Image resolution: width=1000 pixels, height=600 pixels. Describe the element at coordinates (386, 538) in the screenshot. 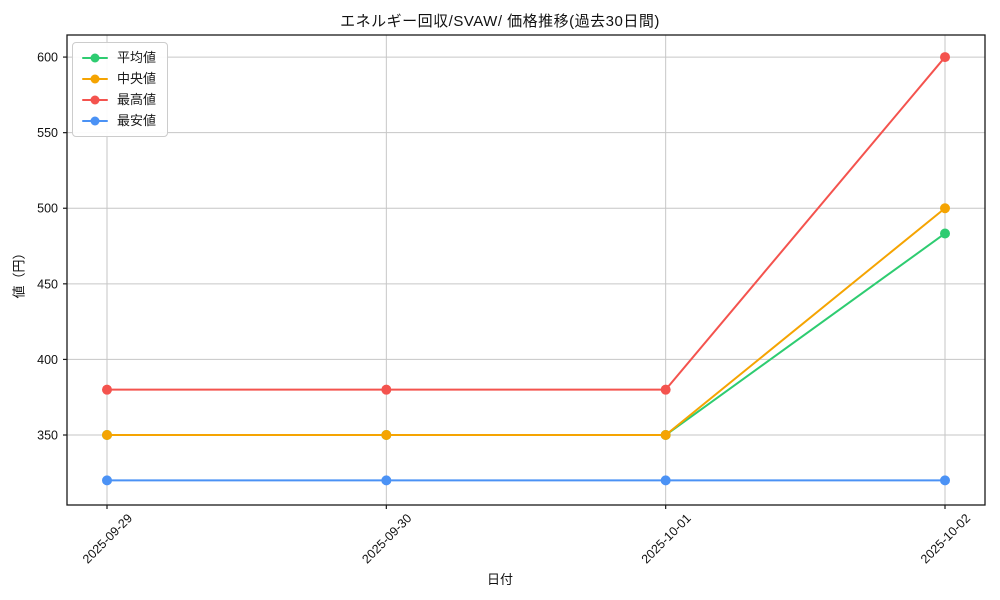

I see `x-tick-label: 2025-09-30` at that location.